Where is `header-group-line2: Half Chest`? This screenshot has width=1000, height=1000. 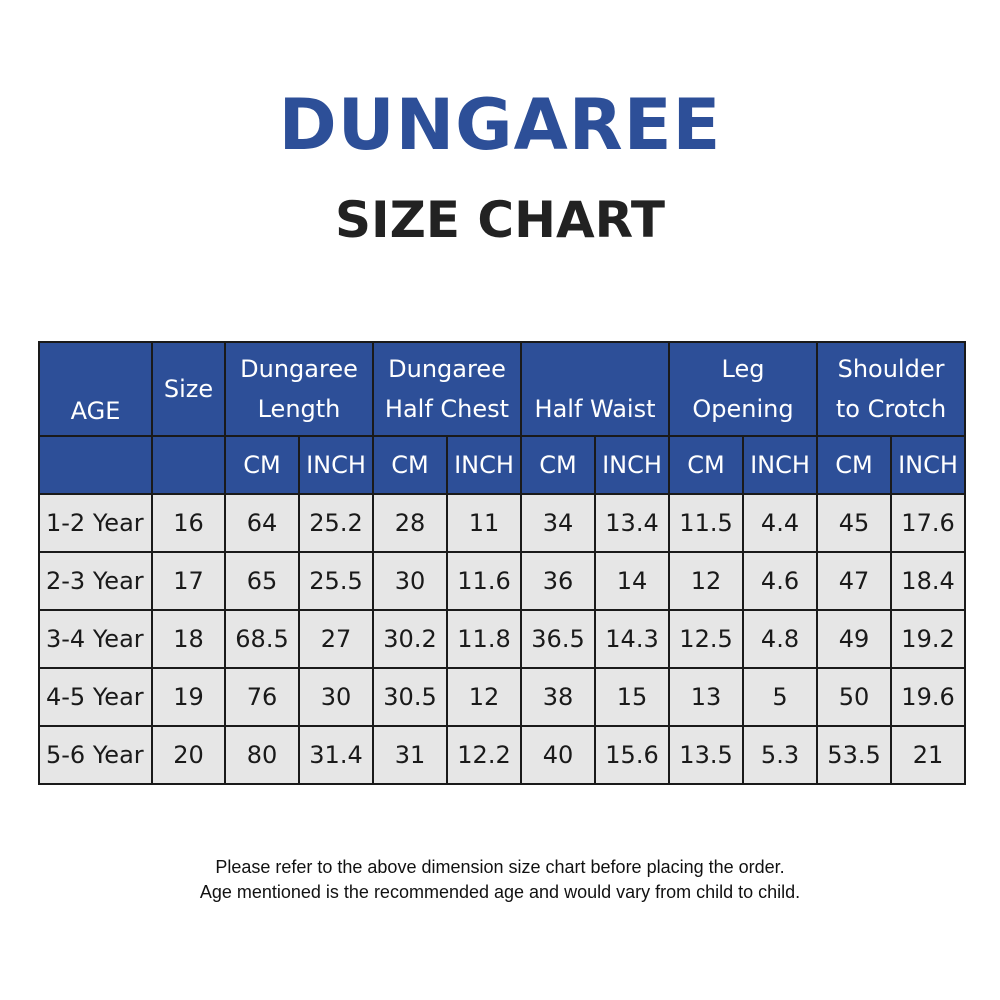 header-group-line2: Half Chest is located at coordinates (447, 409).